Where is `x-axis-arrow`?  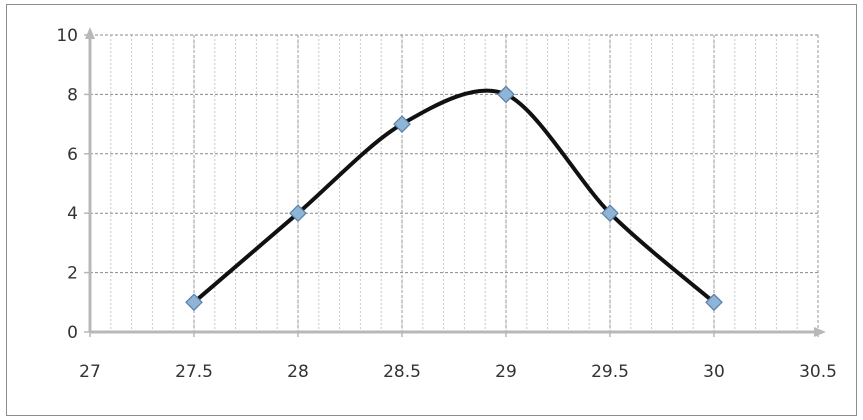
x-axis-arrow is located at coordinates (820, 332).